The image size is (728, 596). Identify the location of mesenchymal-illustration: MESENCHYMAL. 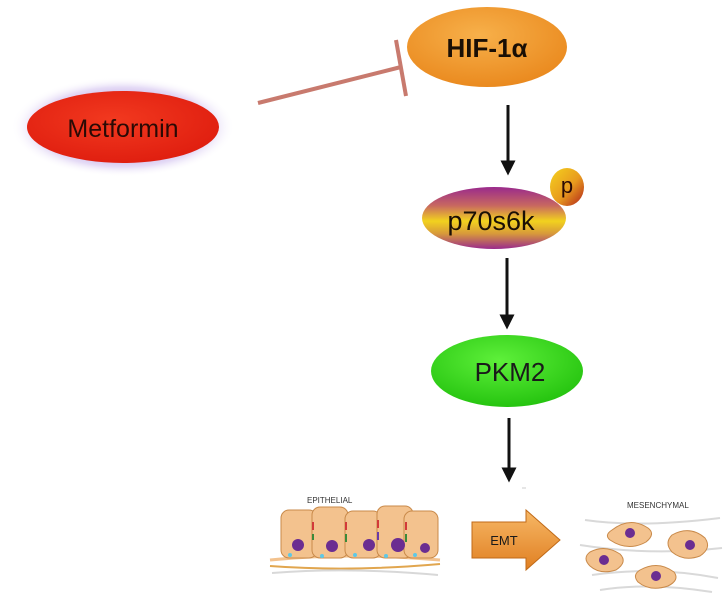
(651, 547).